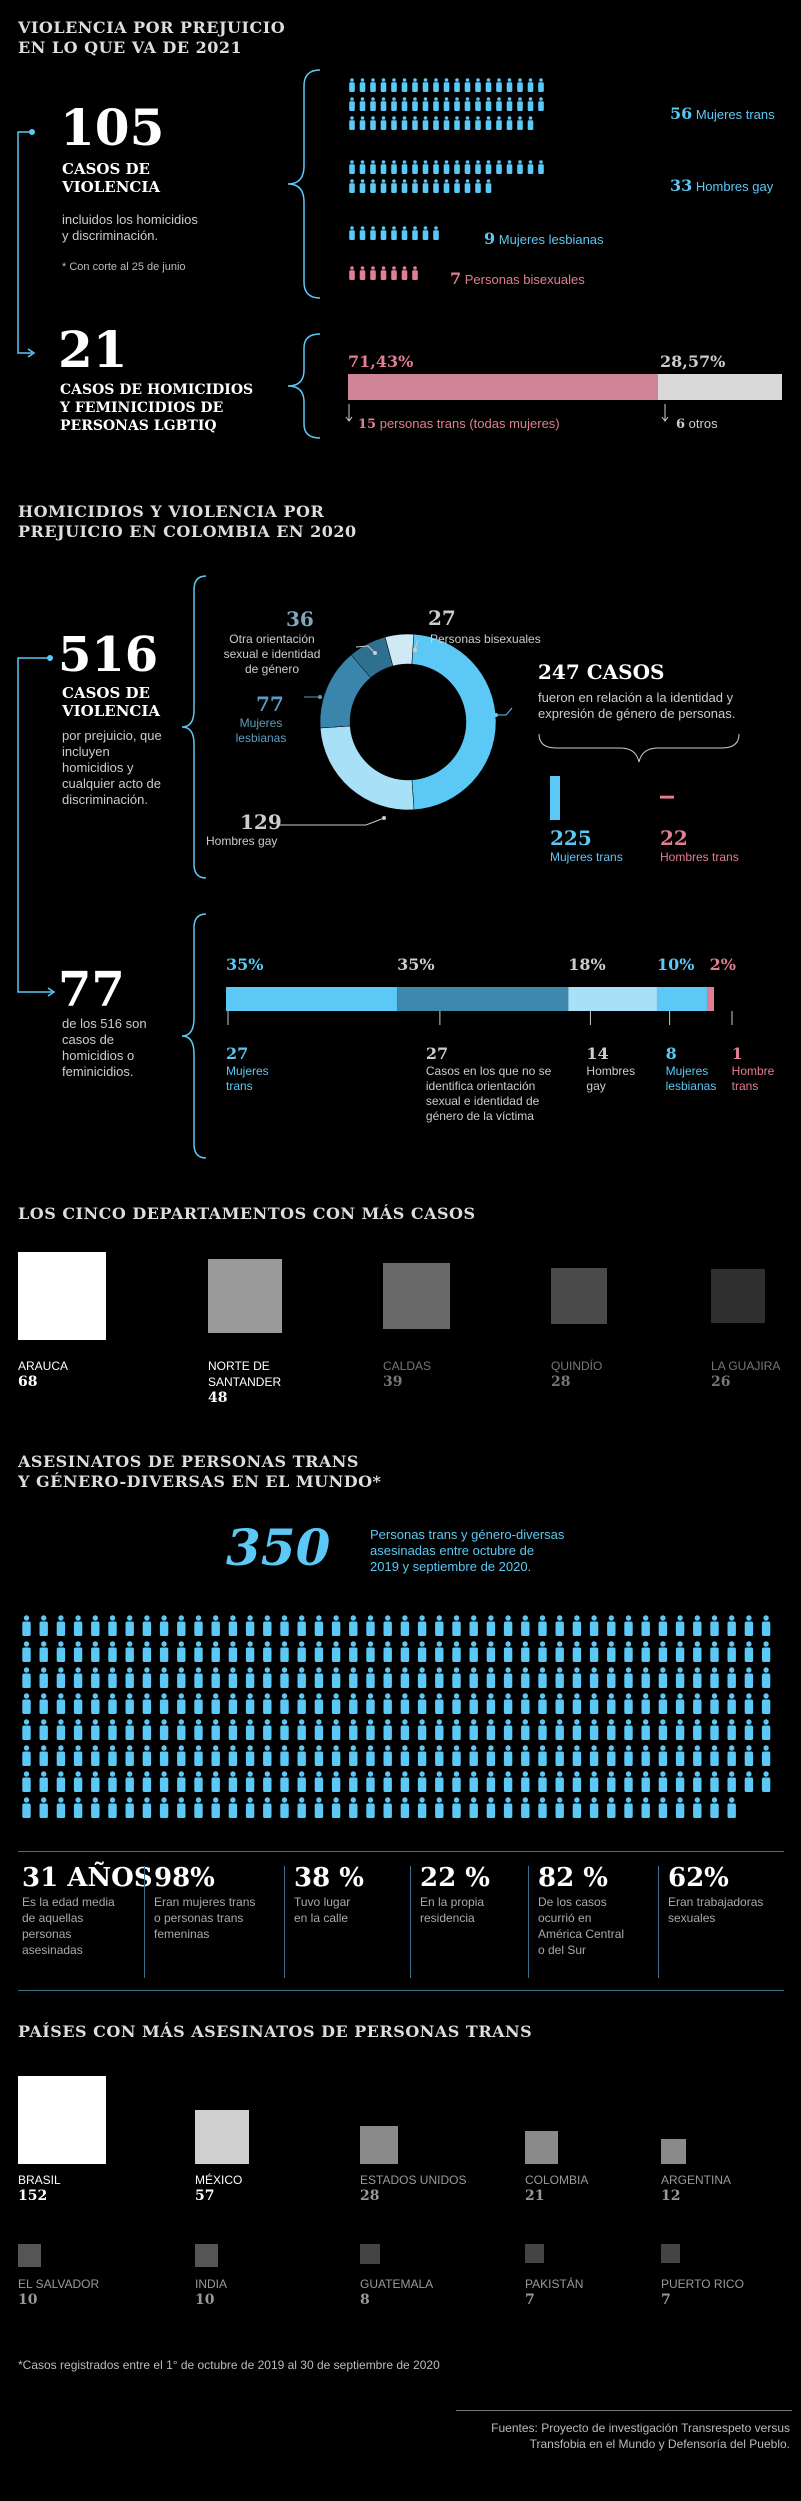  I want to click on country-label: BRASIL 152, so click(39, 2188).